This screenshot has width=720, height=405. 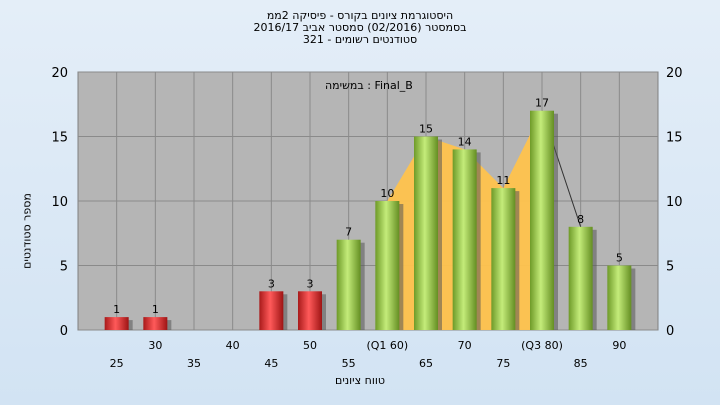 What do you see at coordinates (426, 363) in the screenshot?
I see `x-tick-label: 65` at bounding box center [426, 363].